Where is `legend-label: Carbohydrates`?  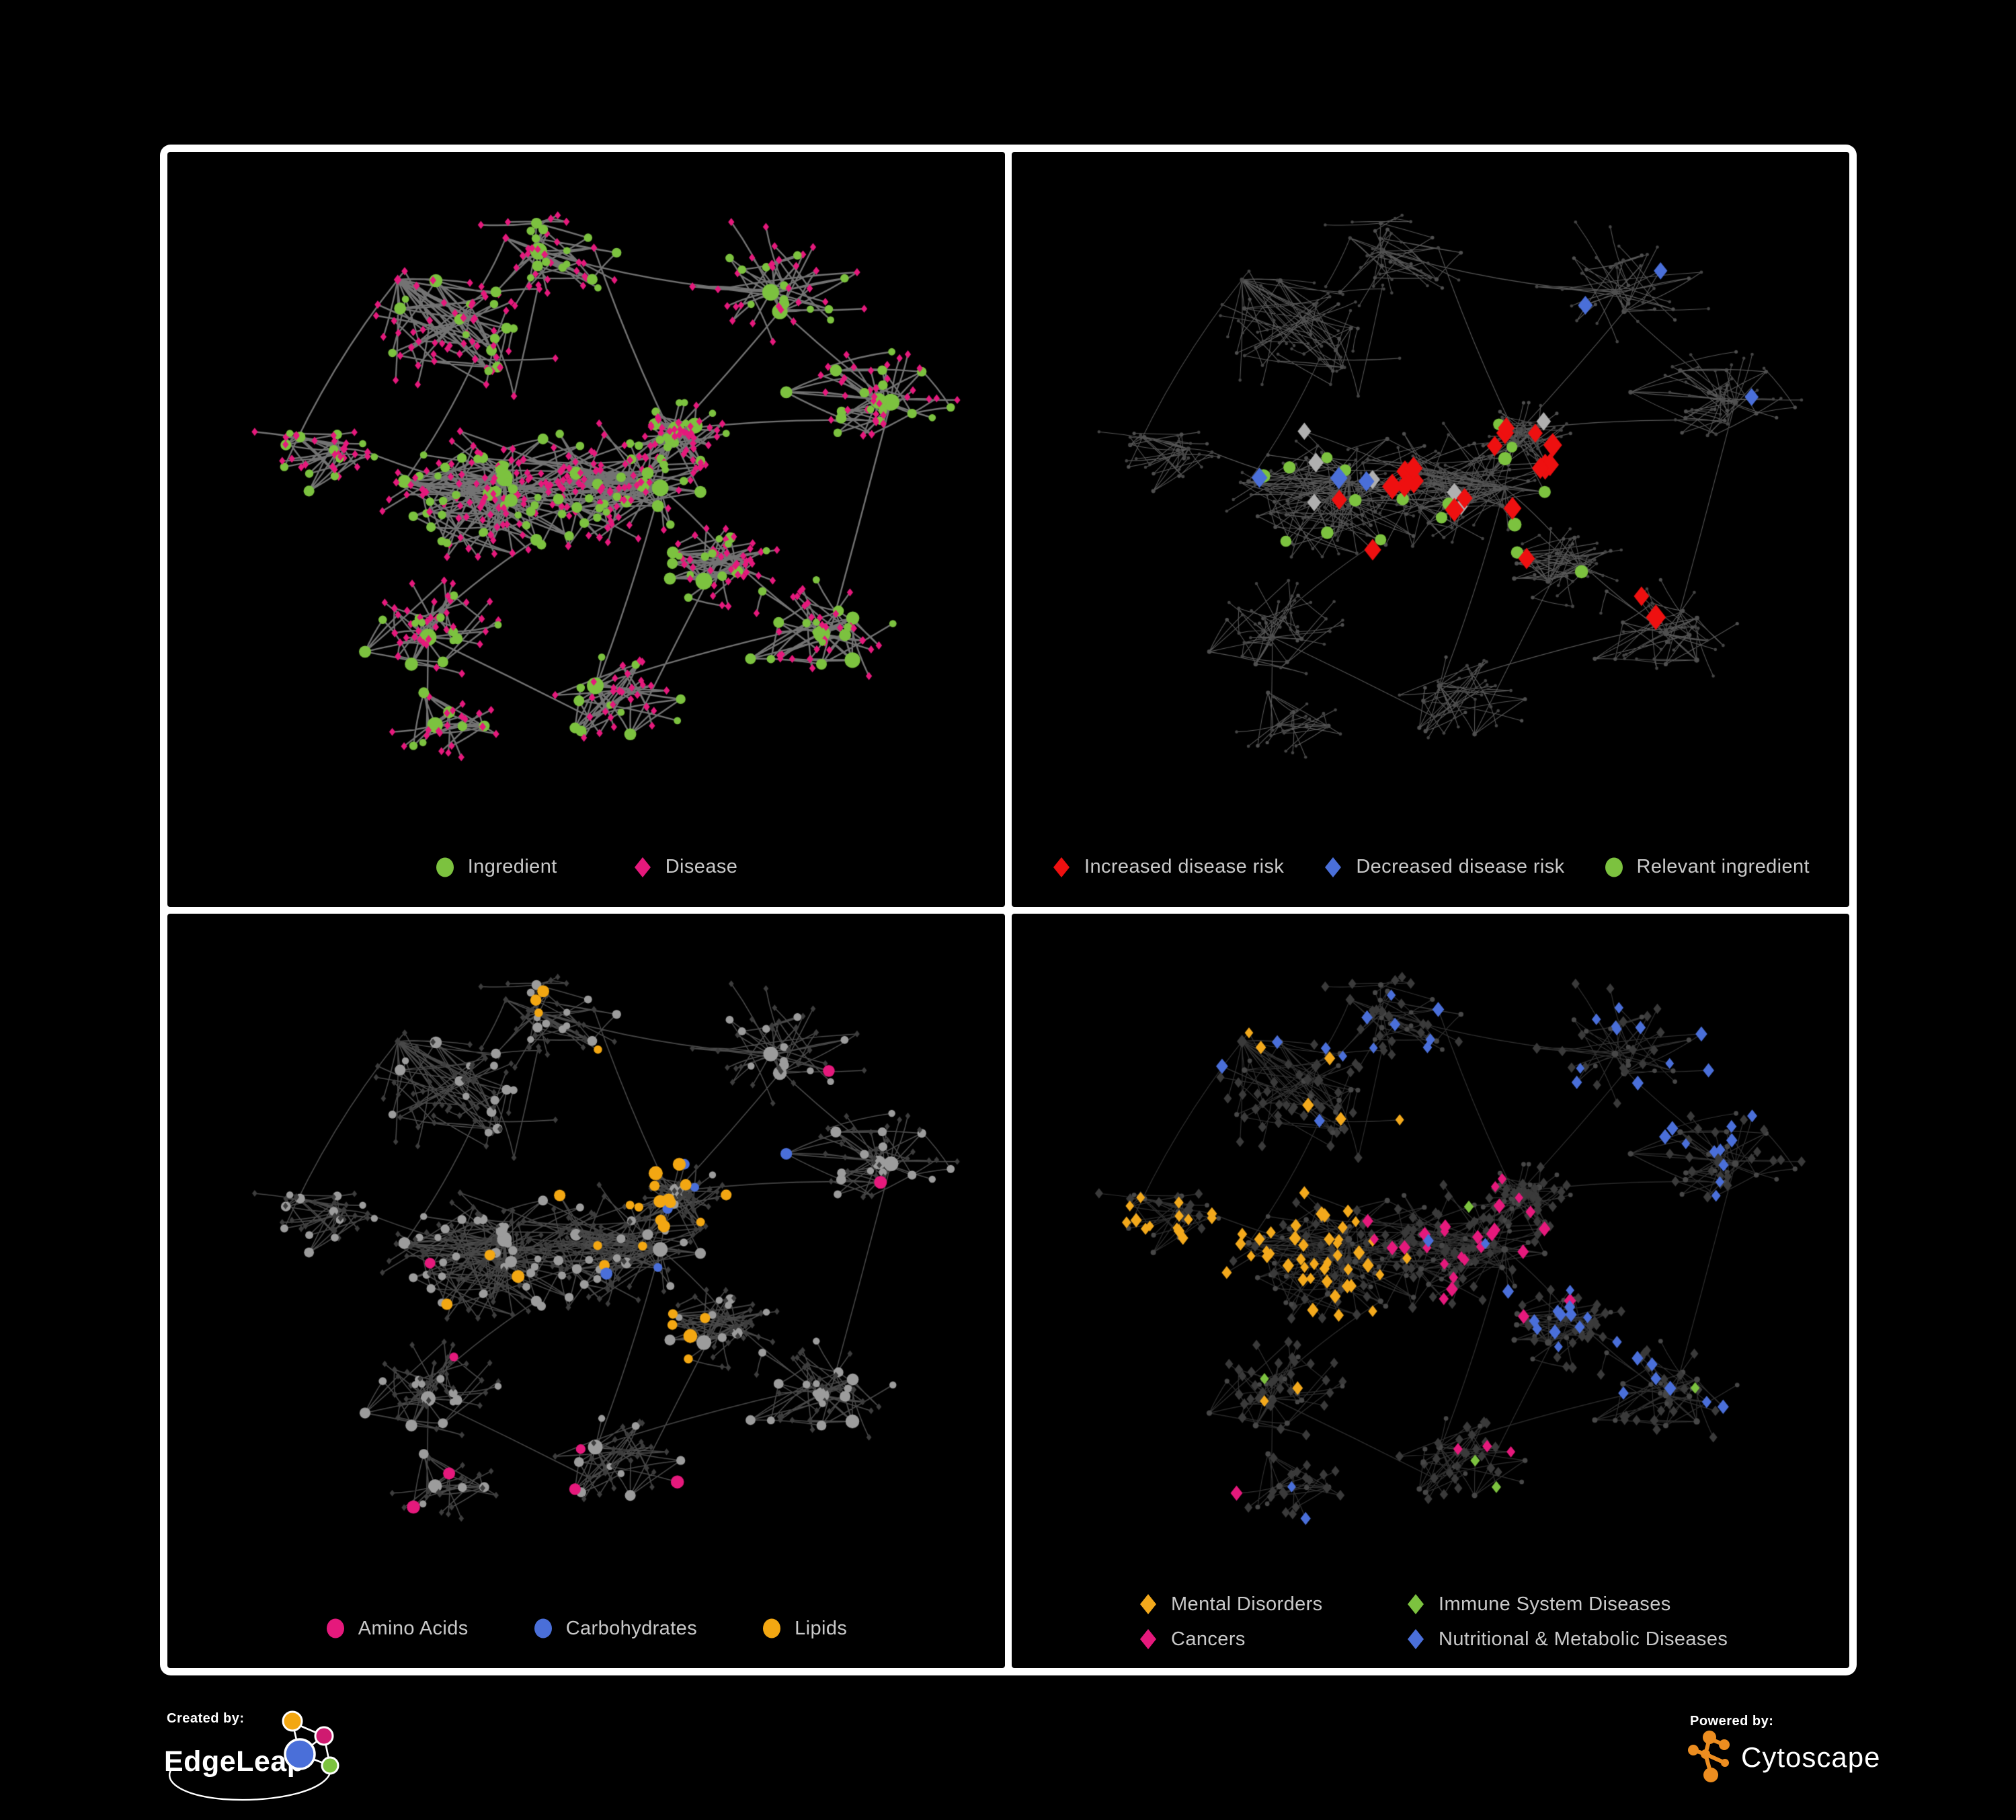 legend-label: Carbohydrates is located at coordinates (631, 1628).